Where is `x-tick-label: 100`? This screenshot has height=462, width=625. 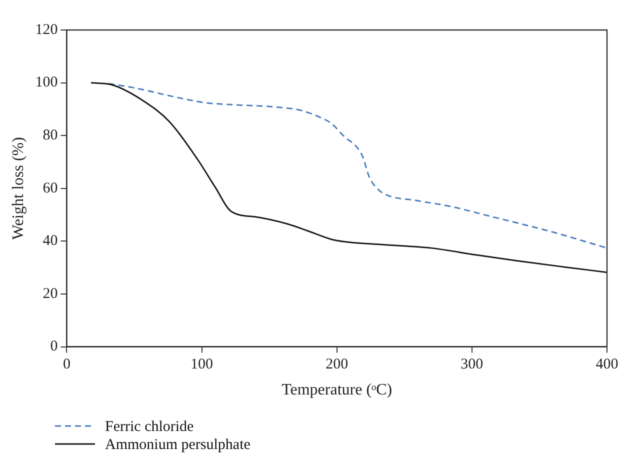
x-tick-label: 100 is located at coordinates (202, 364).